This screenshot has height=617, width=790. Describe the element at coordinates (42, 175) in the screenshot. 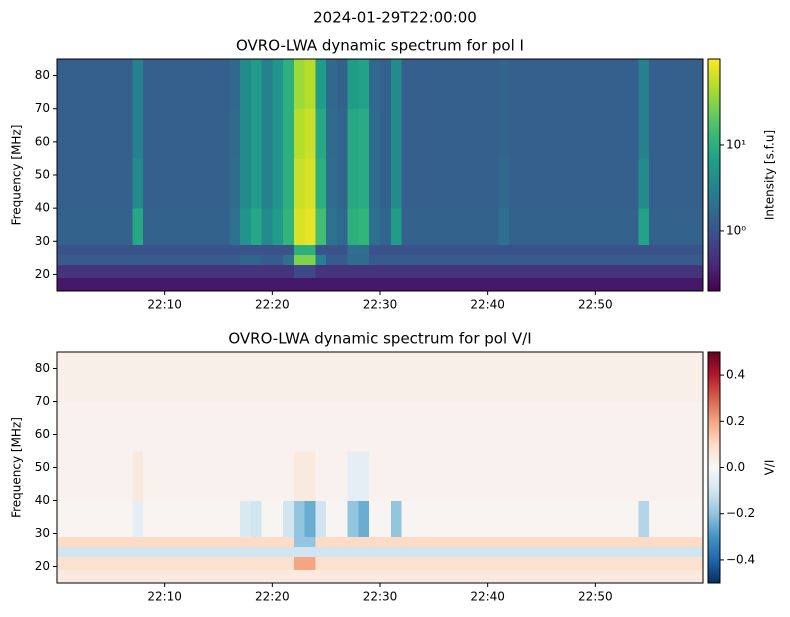

I see `y-tick-label: 50` at that location.